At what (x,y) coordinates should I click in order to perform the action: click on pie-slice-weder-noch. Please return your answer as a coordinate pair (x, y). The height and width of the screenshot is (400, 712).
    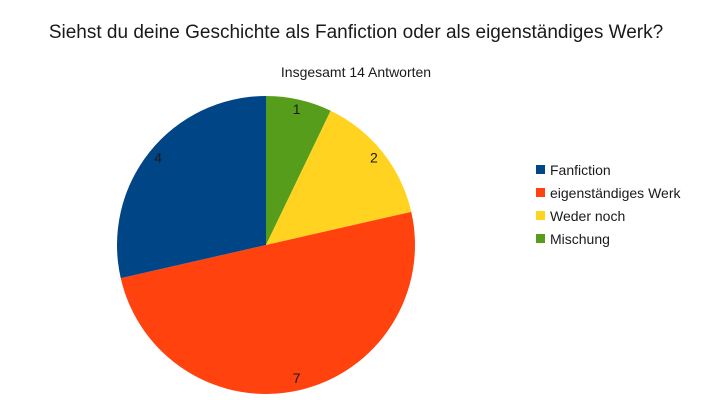
    Looking at the image, I should click on (339, 177).